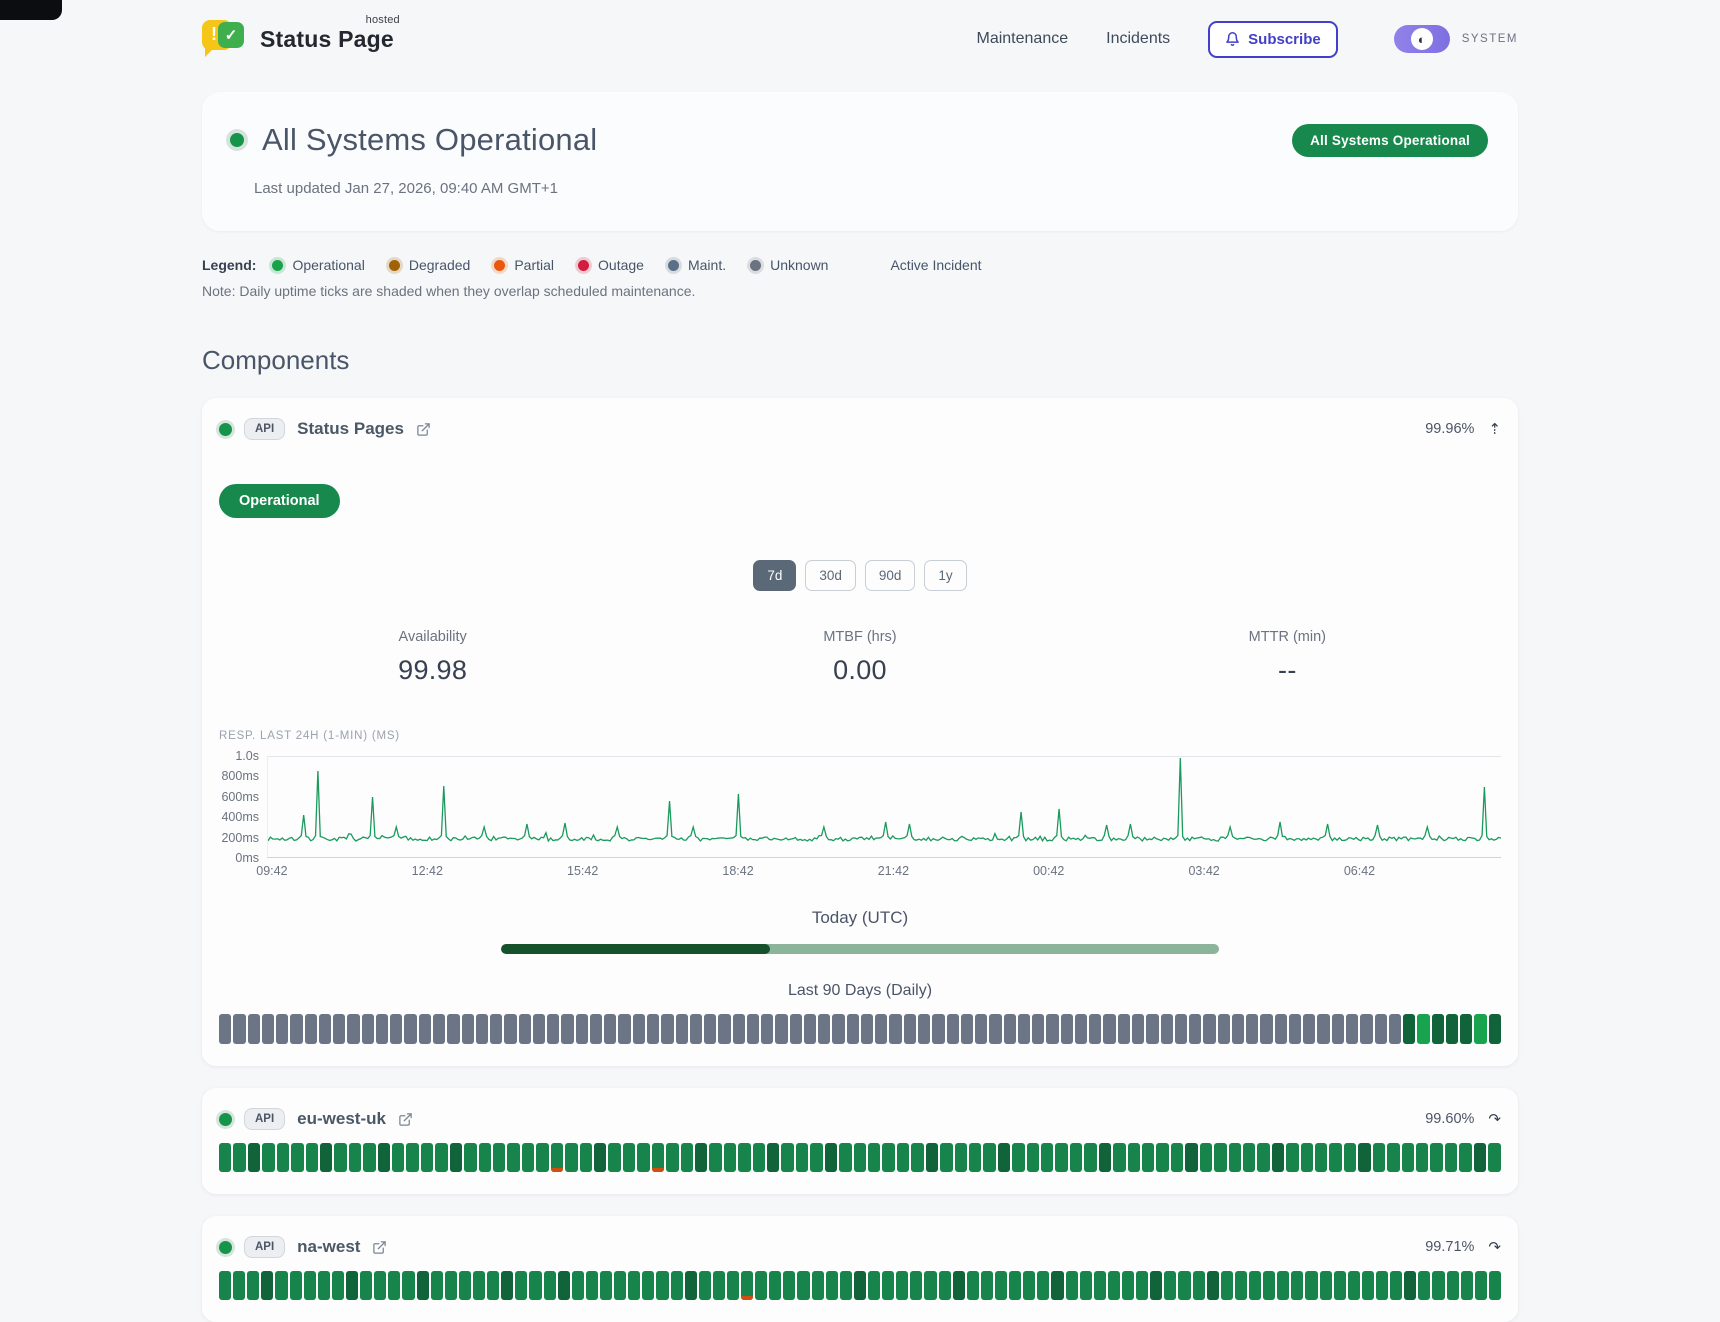 The height and width of the screenshot is (1322, 1720). I want to click on stat-value: 0.00, so click(860, 670).